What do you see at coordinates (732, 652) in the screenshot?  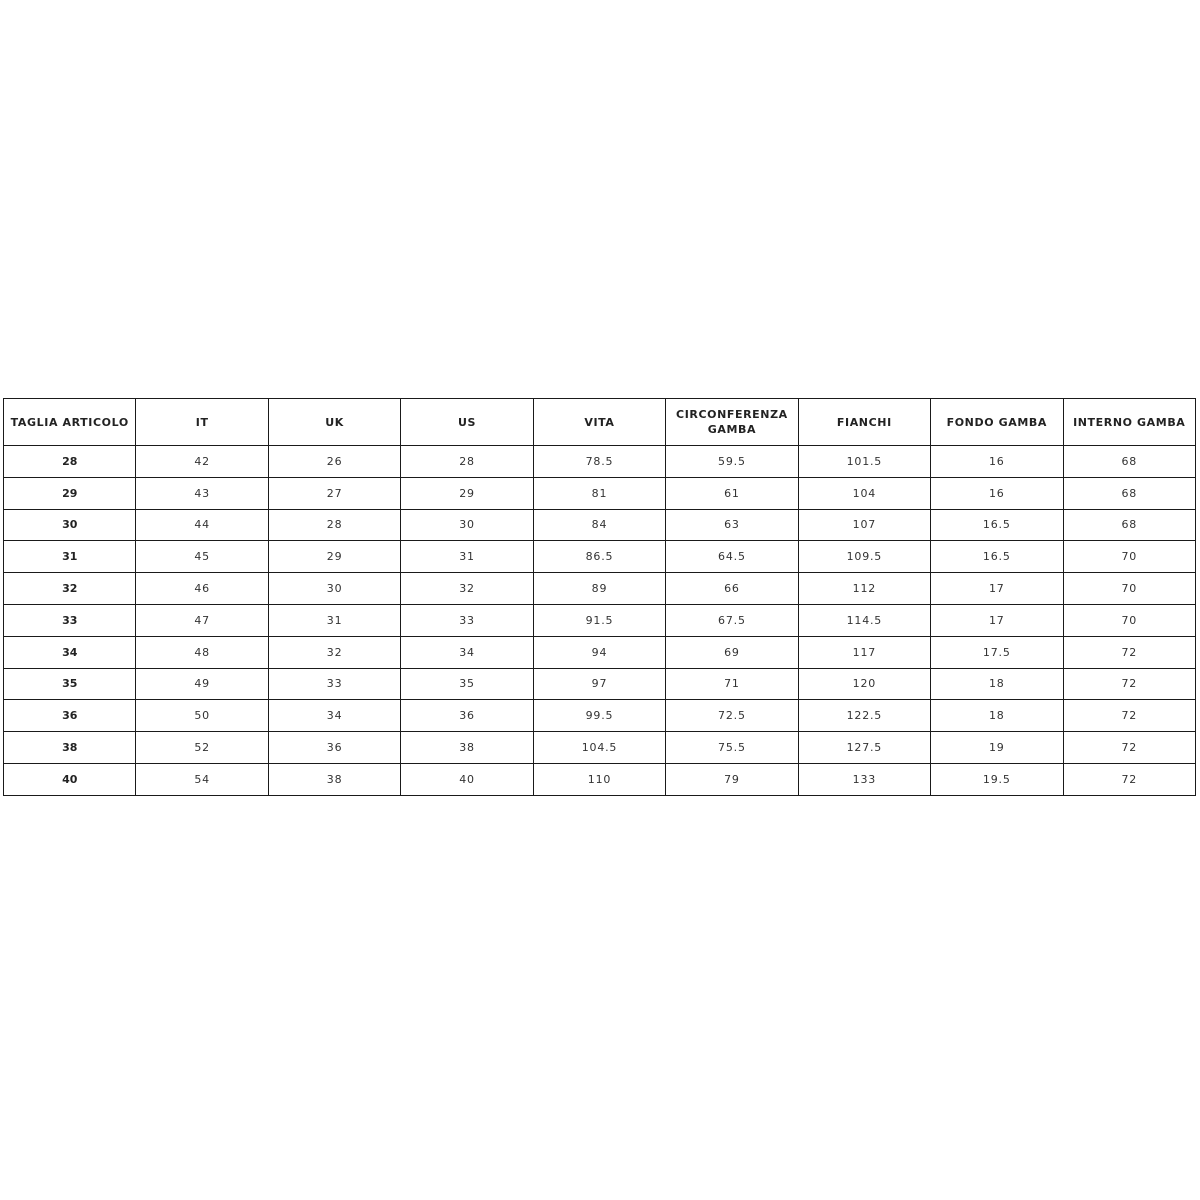 I see `table-cell: 69` at bounding box center [732, 652].